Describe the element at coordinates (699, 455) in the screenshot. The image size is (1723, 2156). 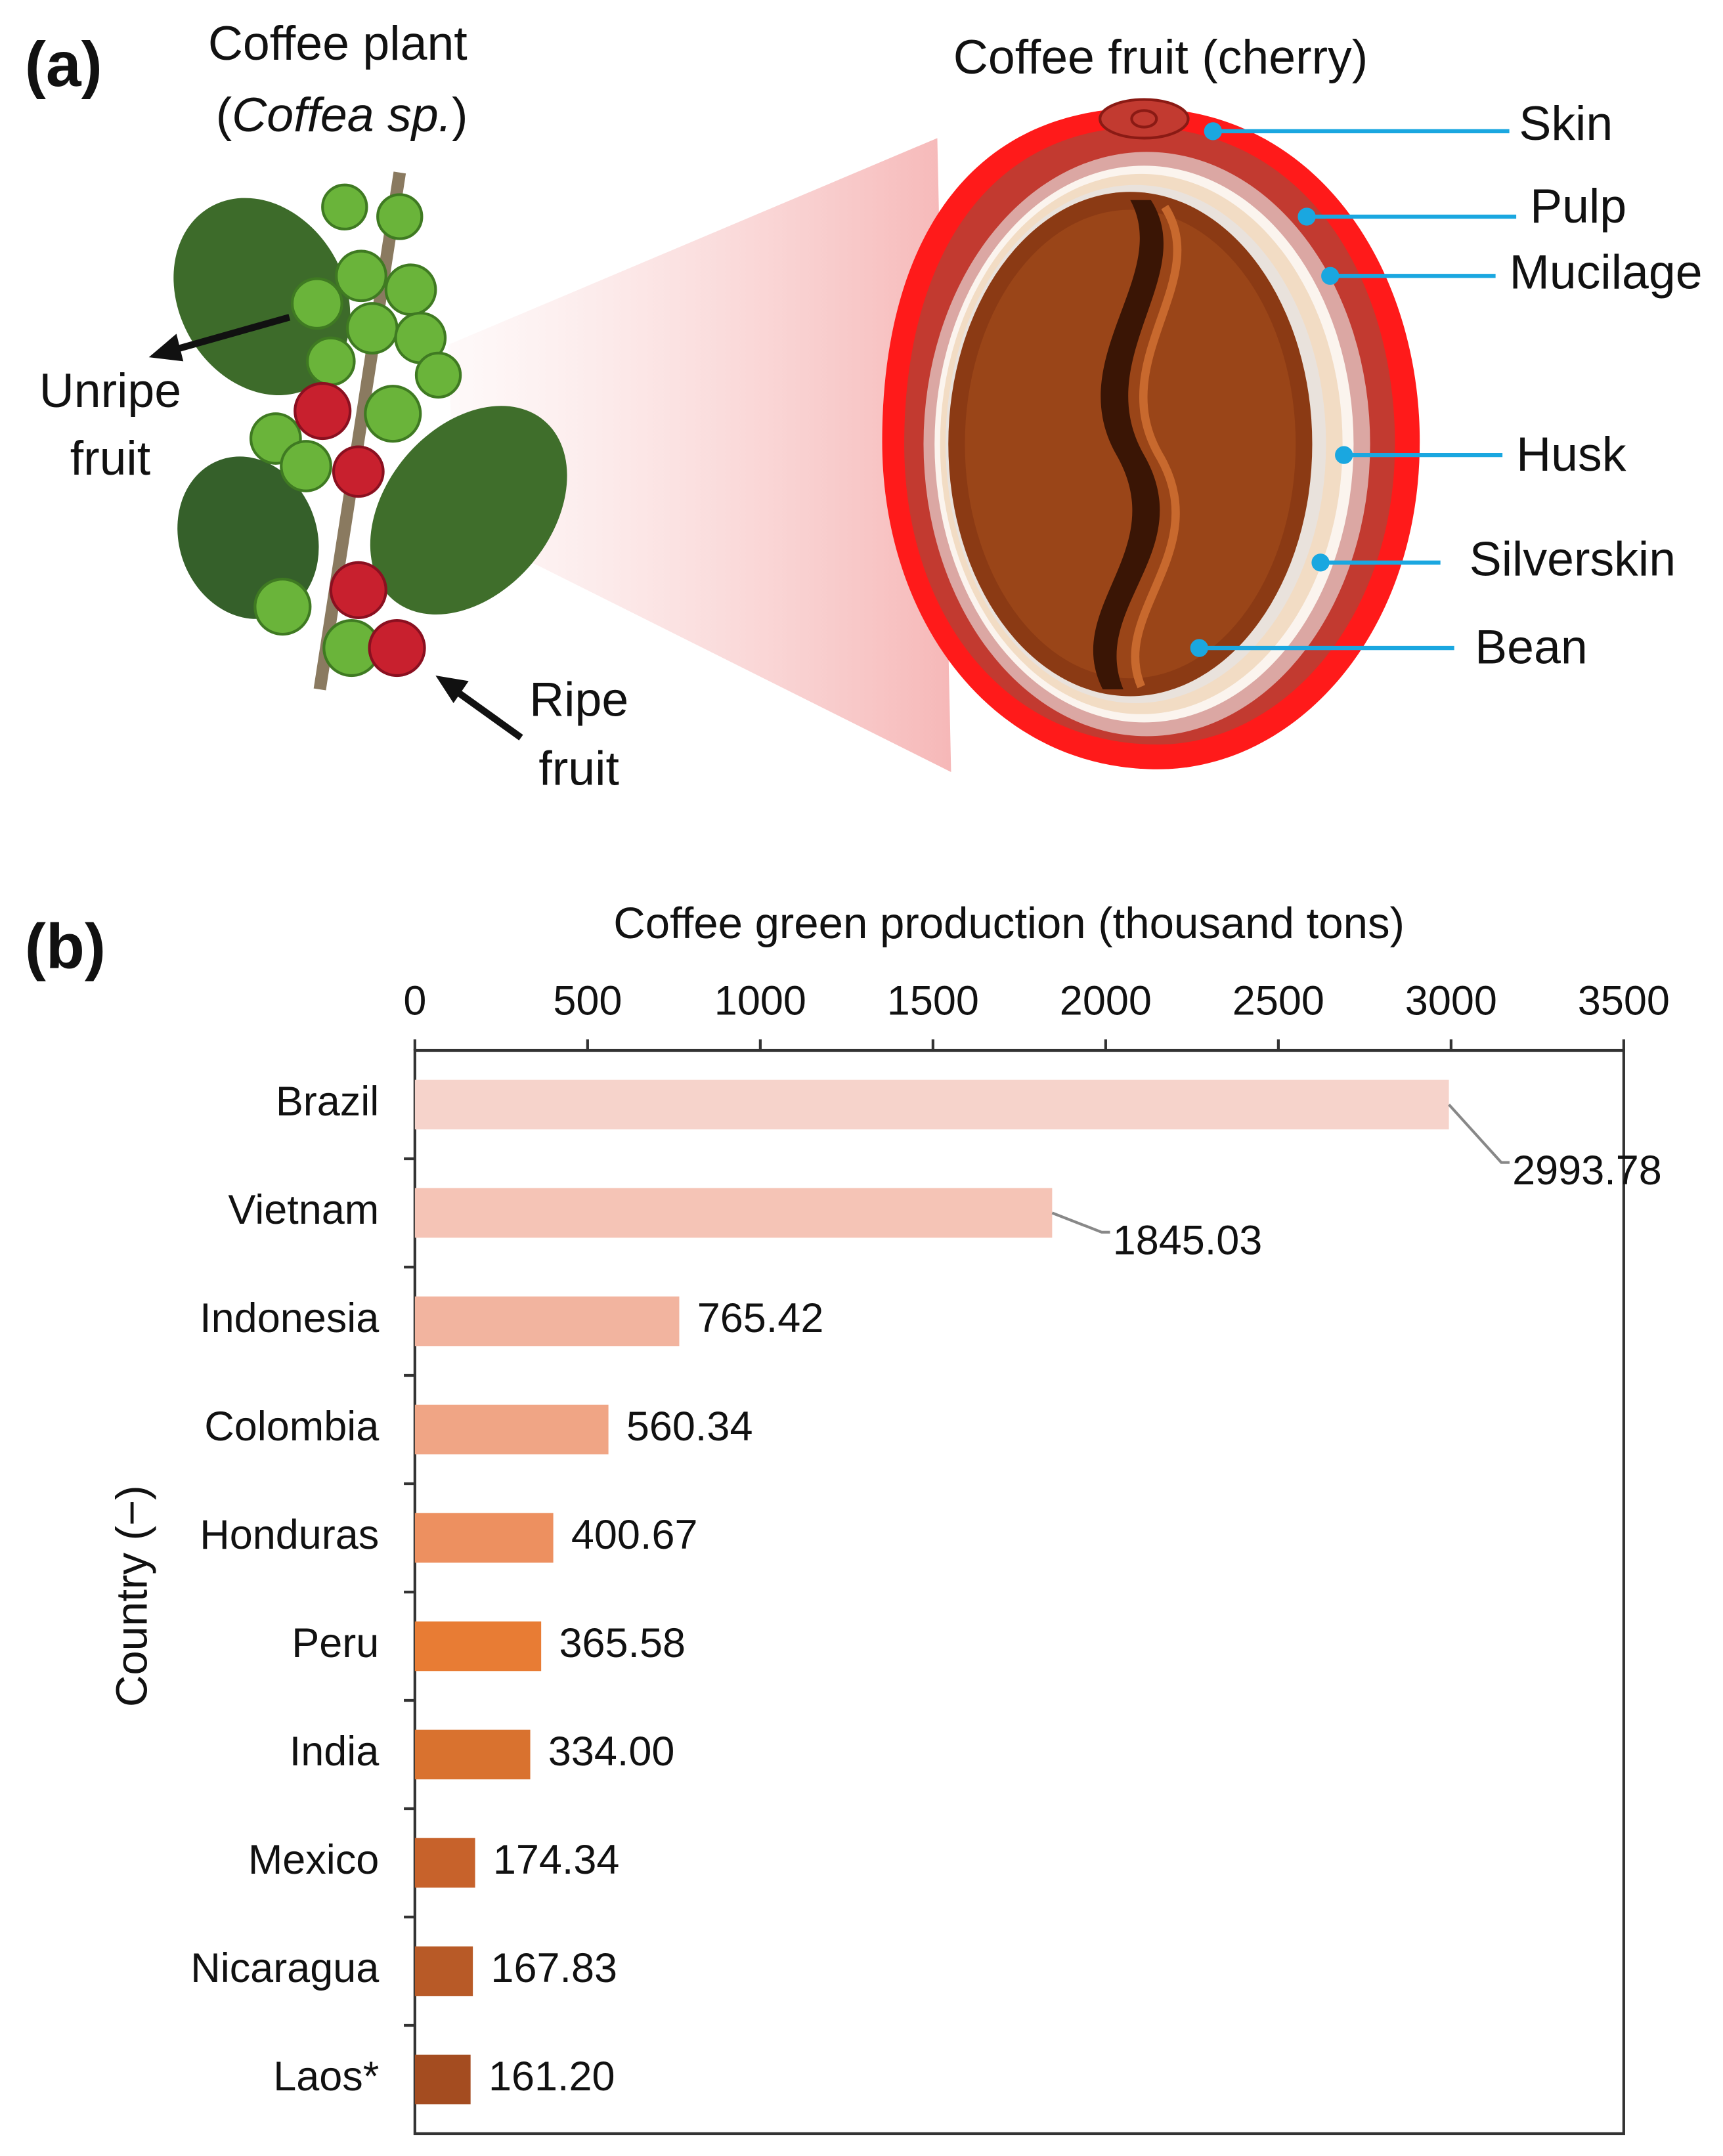
I see `zoom-cone` at that location.